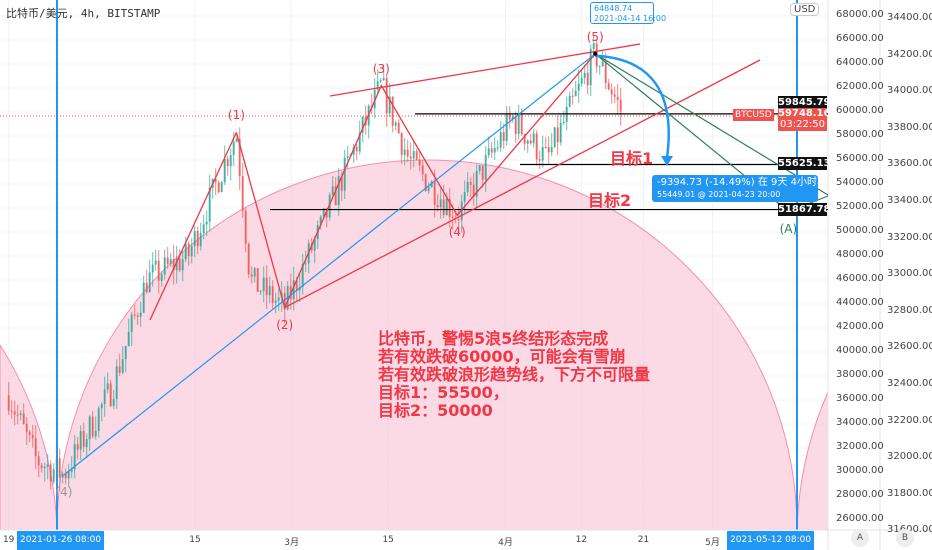 Image resolution: width=932 pixels, height=550 pixels. Describe the element at coordinates (61, 540) in the screenshot. I see `crosshair-time-label: 2021-01-26 08:00` at that location.